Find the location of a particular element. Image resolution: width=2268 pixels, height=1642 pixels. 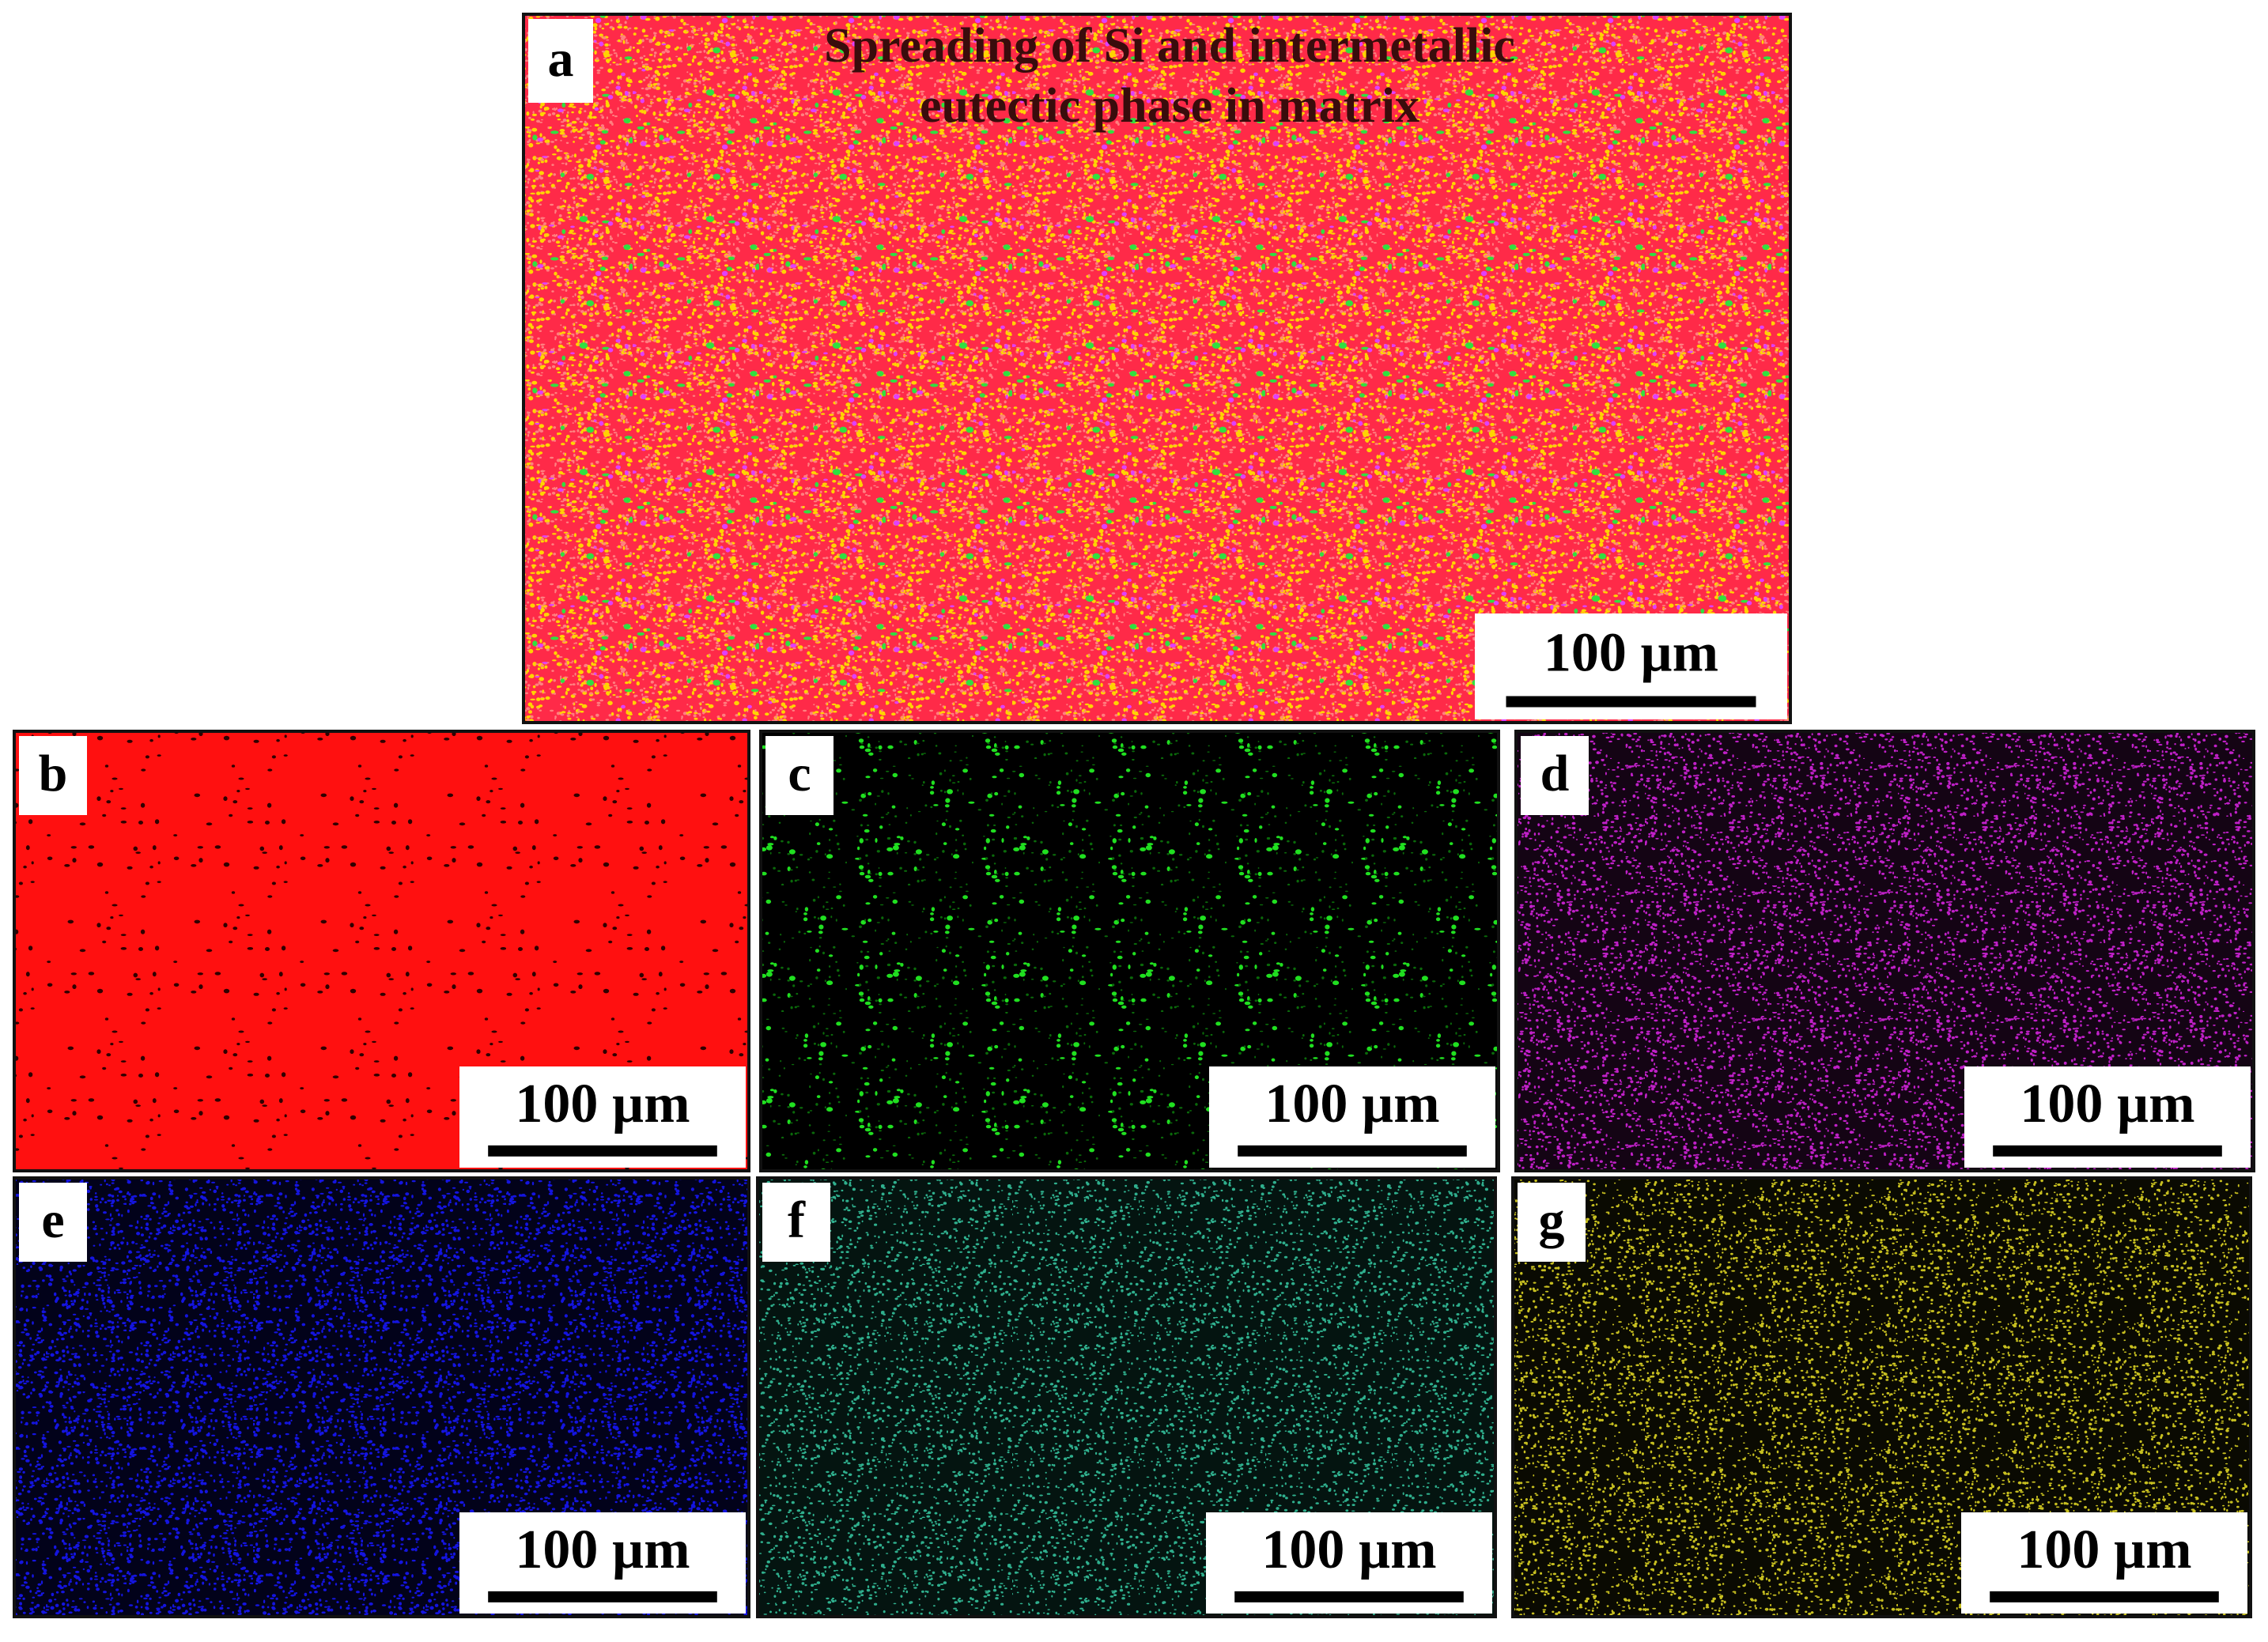

panel: e 100 µm is located at coordinates (382, 1397).